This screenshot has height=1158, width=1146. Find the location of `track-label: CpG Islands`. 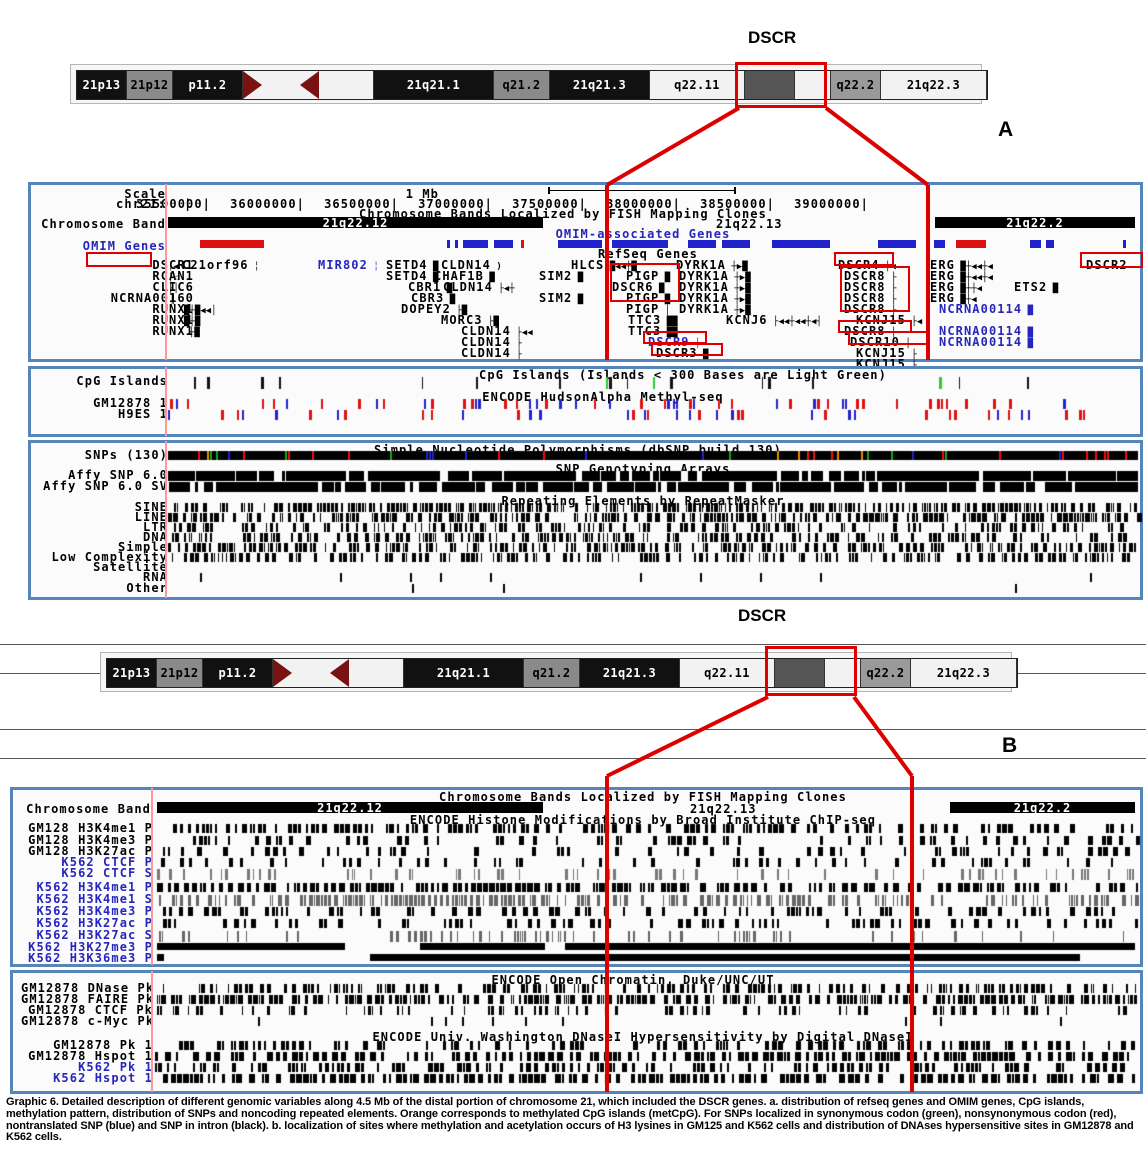

track-label: CpG Islands is located at coordinates (122, 381).